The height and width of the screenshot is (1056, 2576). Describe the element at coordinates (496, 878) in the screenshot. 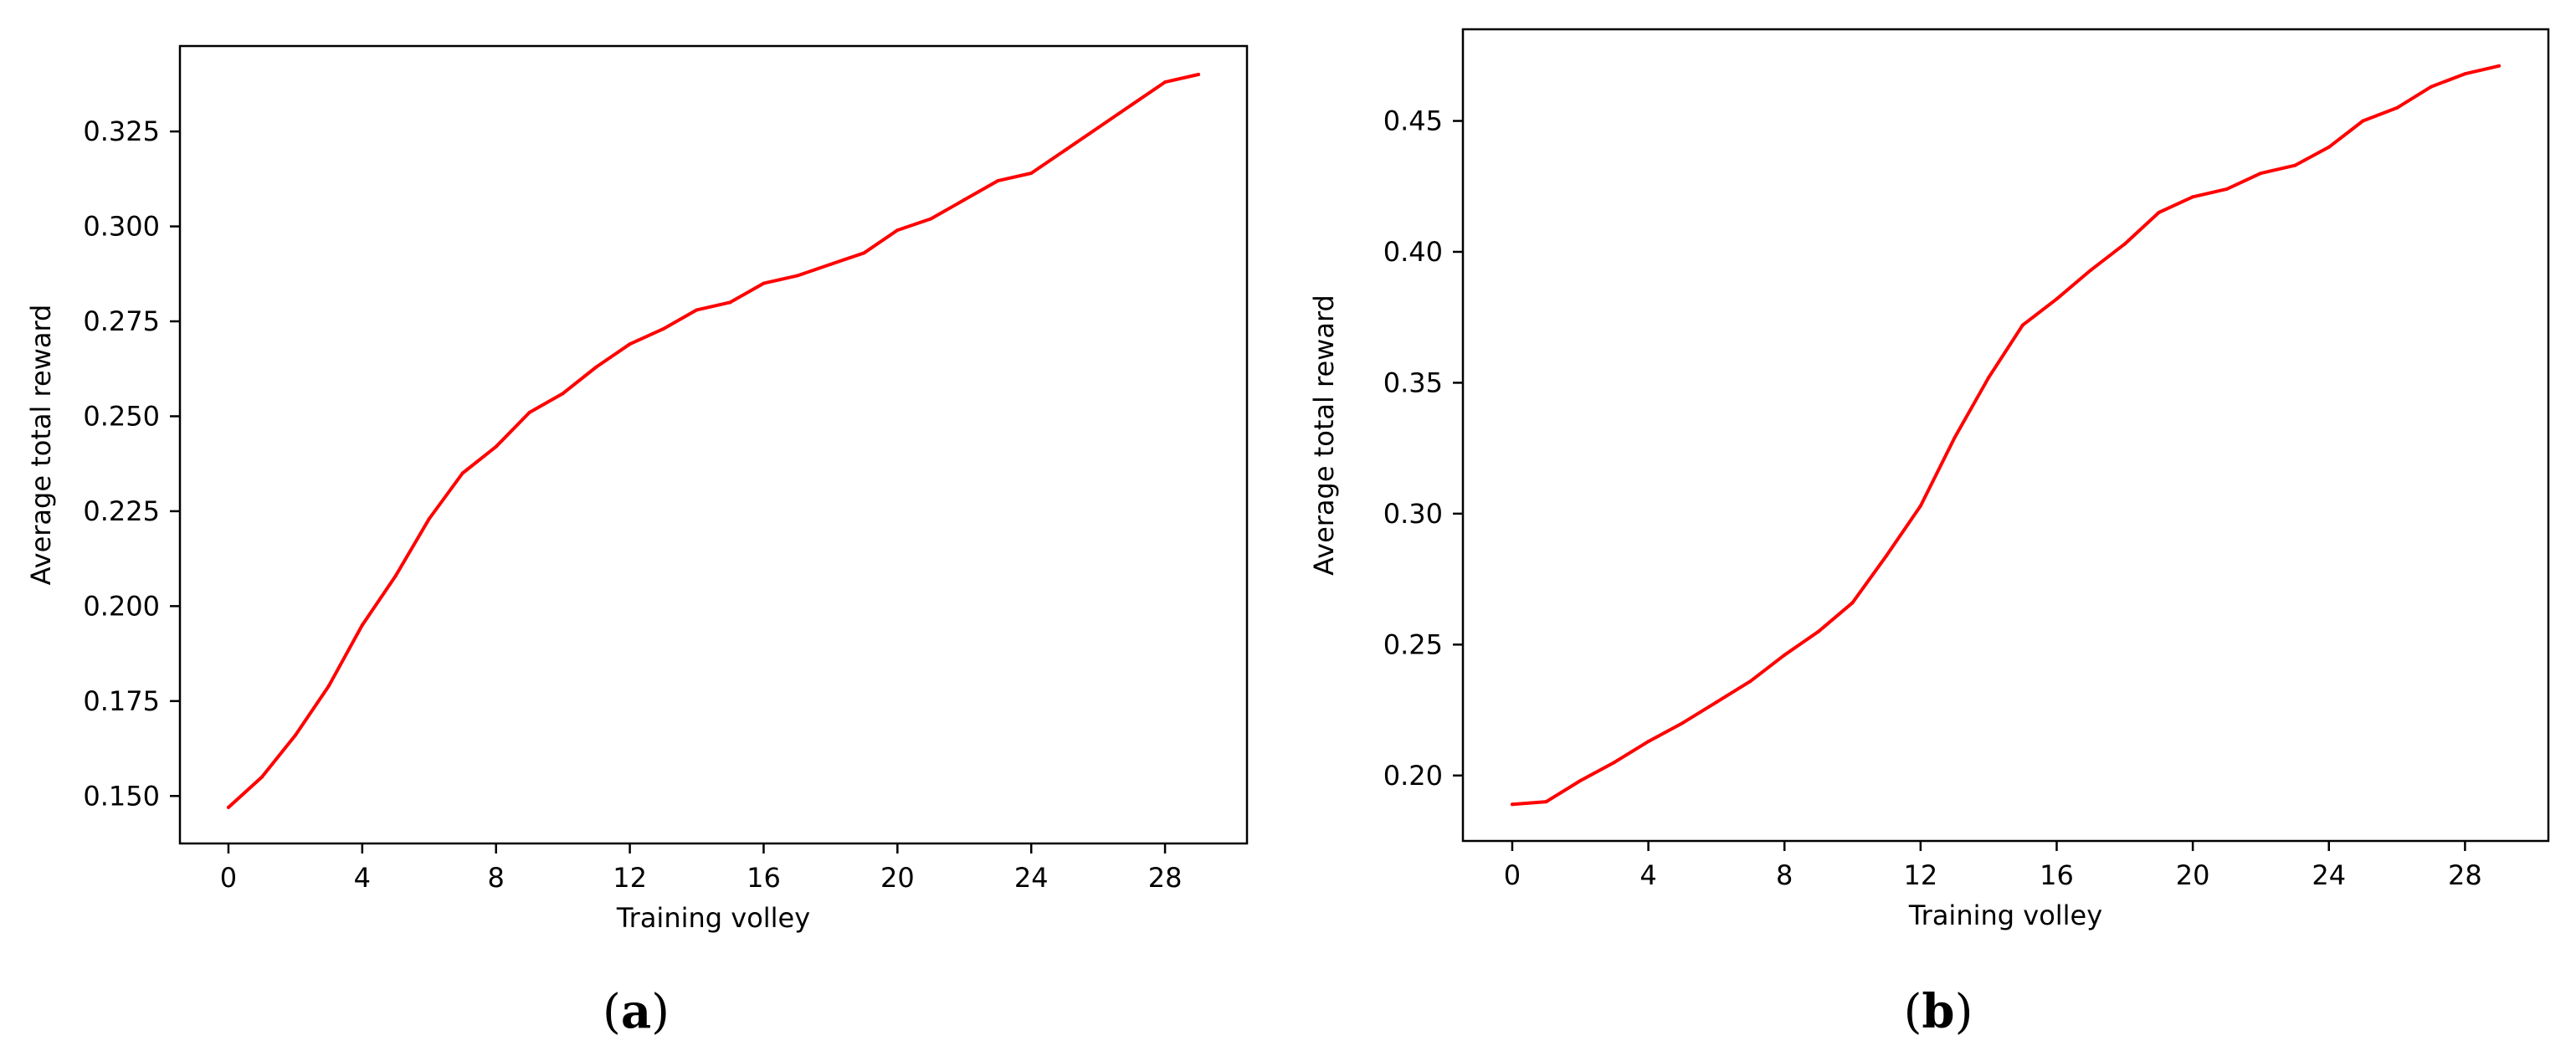

I see `panel-a-x-tick-label: 8` at that location.